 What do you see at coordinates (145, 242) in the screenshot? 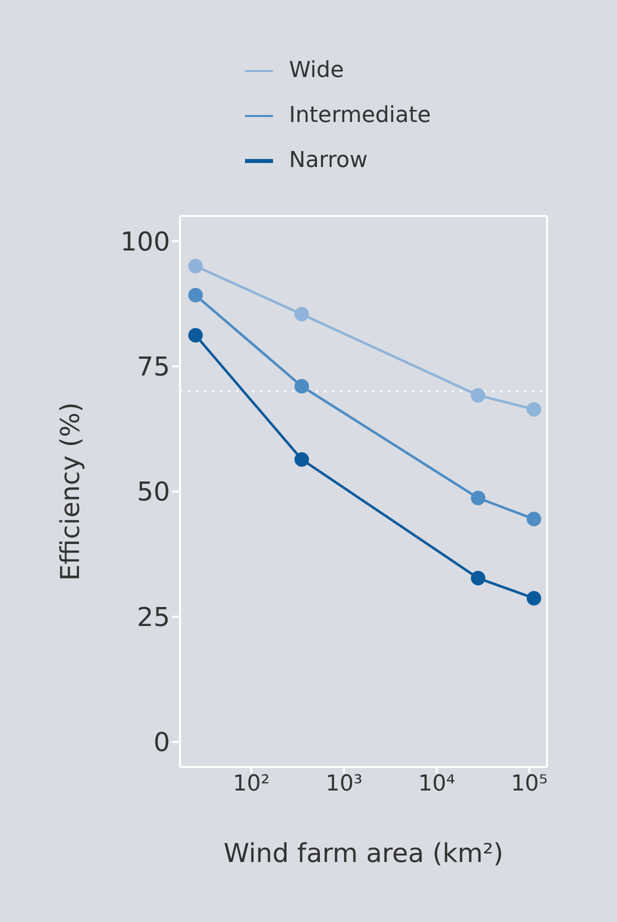
I see `y-tick-label: 100` at bounding box center [145, 242].